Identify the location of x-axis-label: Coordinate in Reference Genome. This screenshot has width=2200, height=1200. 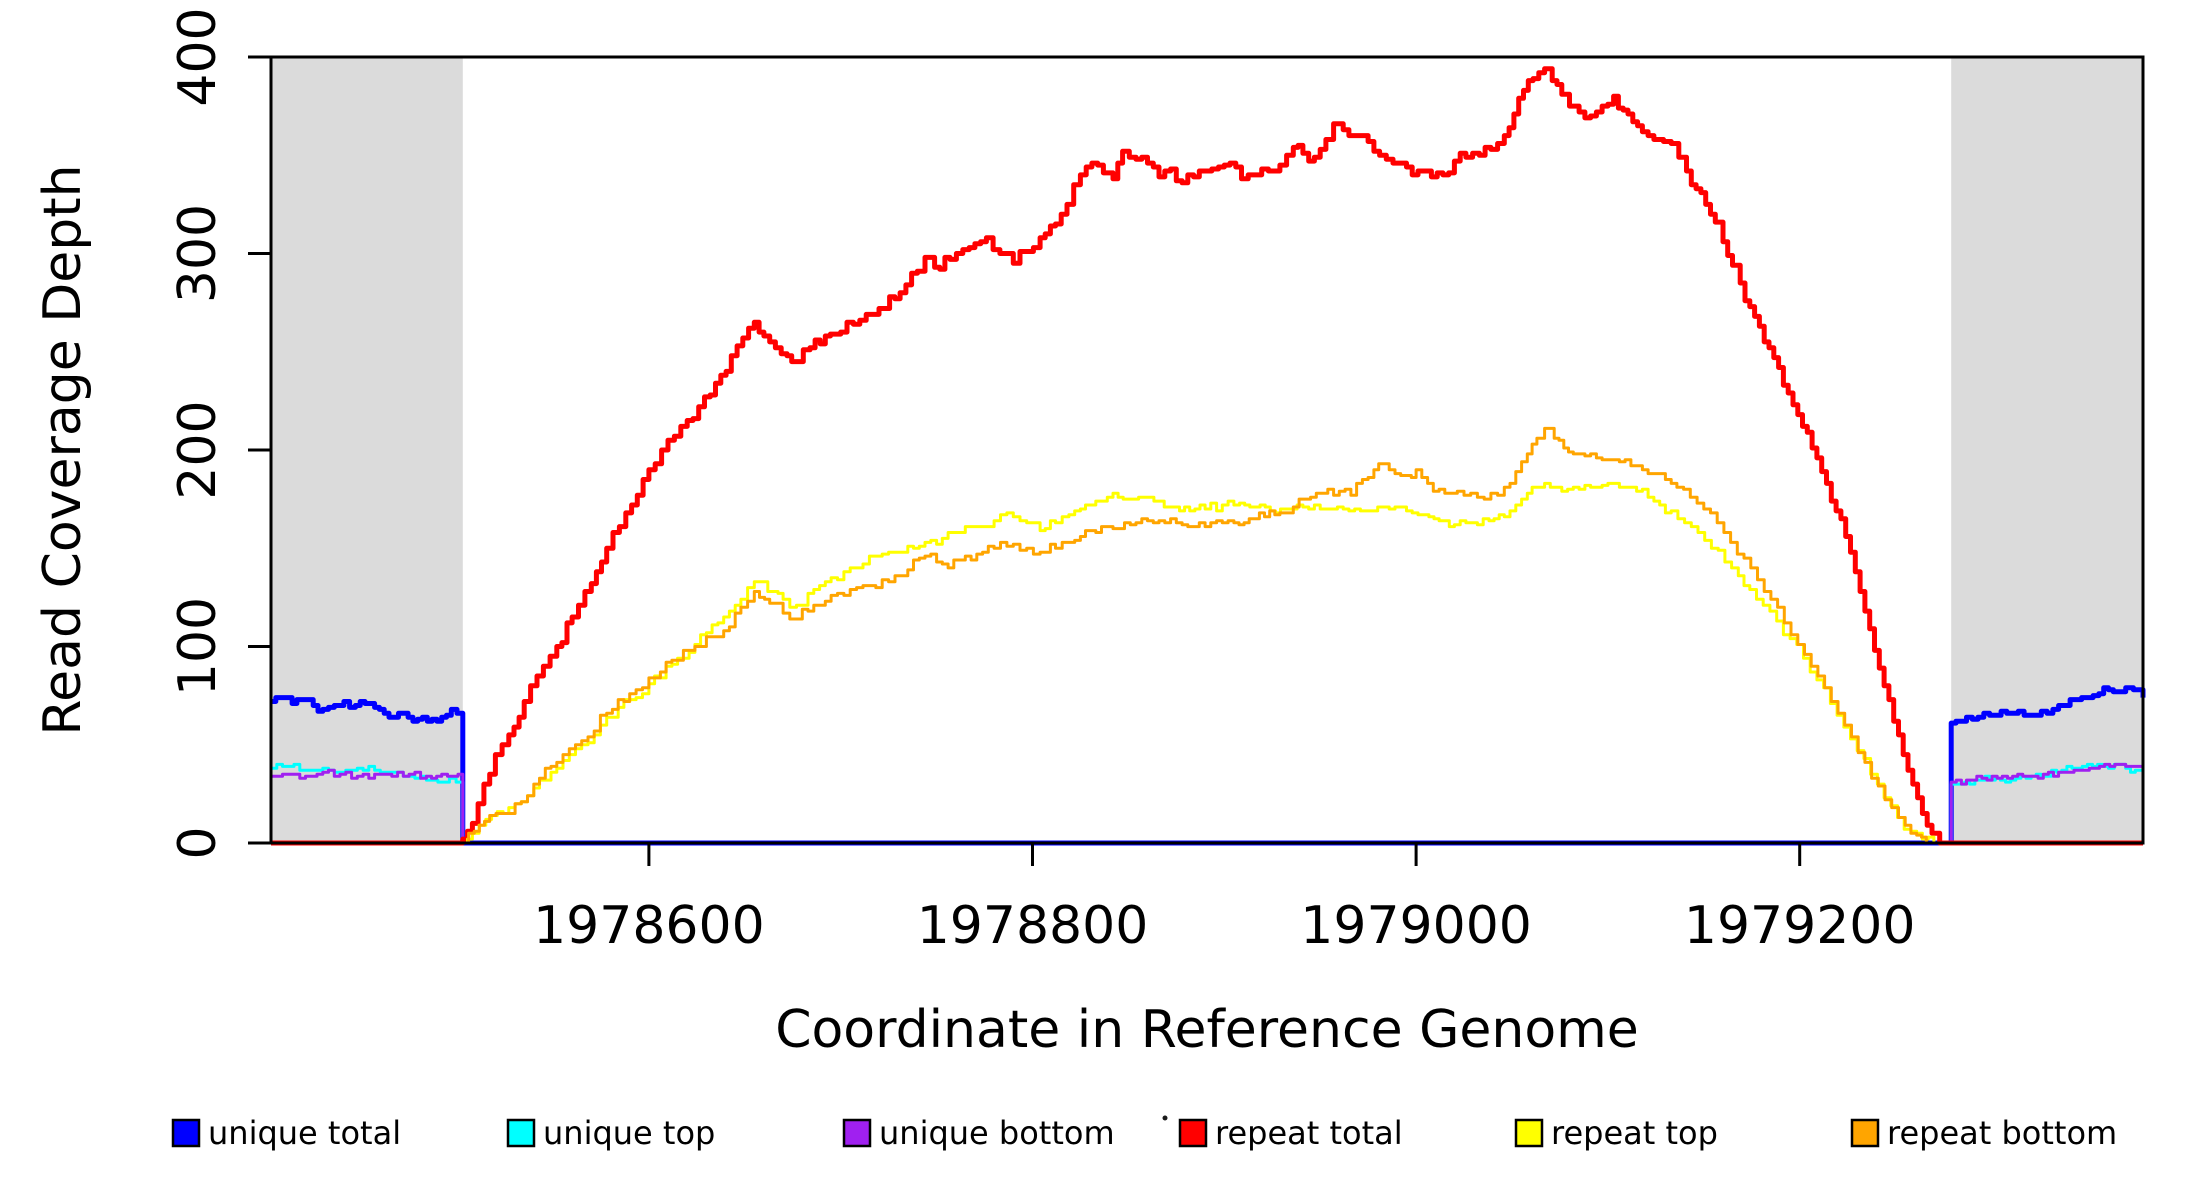
(1207, 1030).